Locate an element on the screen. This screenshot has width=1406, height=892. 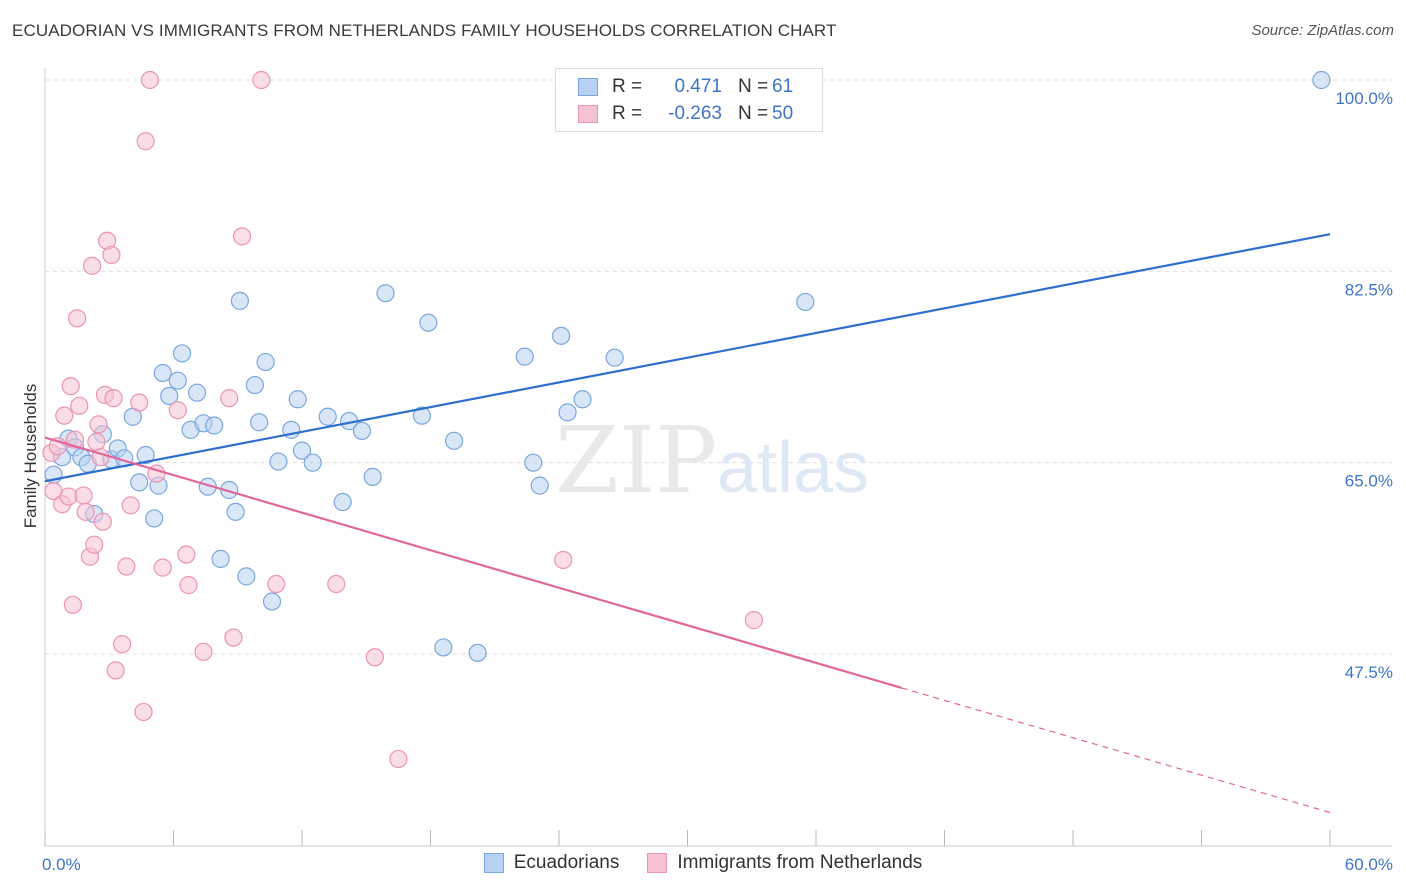
legend-row-ecuadorians: R = 0.471 N = 61 is located at coordinates (685, 87).